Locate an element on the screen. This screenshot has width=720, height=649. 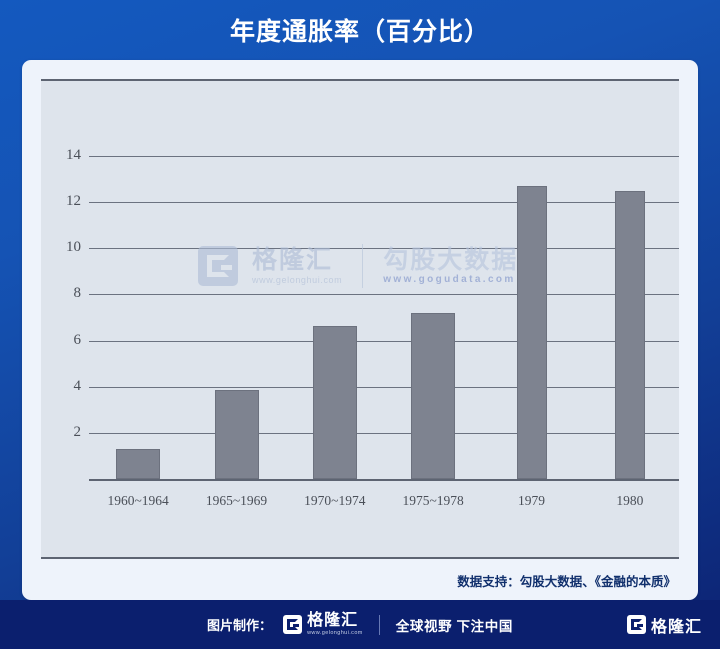
page-title: 年度通胀率（百分比） is located at coordinates (359, 32).